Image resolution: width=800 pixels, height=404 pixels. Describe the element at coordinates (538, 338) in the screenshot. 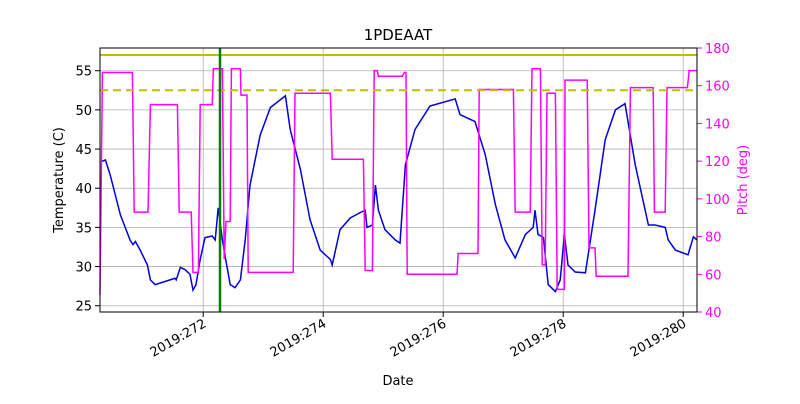

I see `x-tick-label: 2019:278` at that location.